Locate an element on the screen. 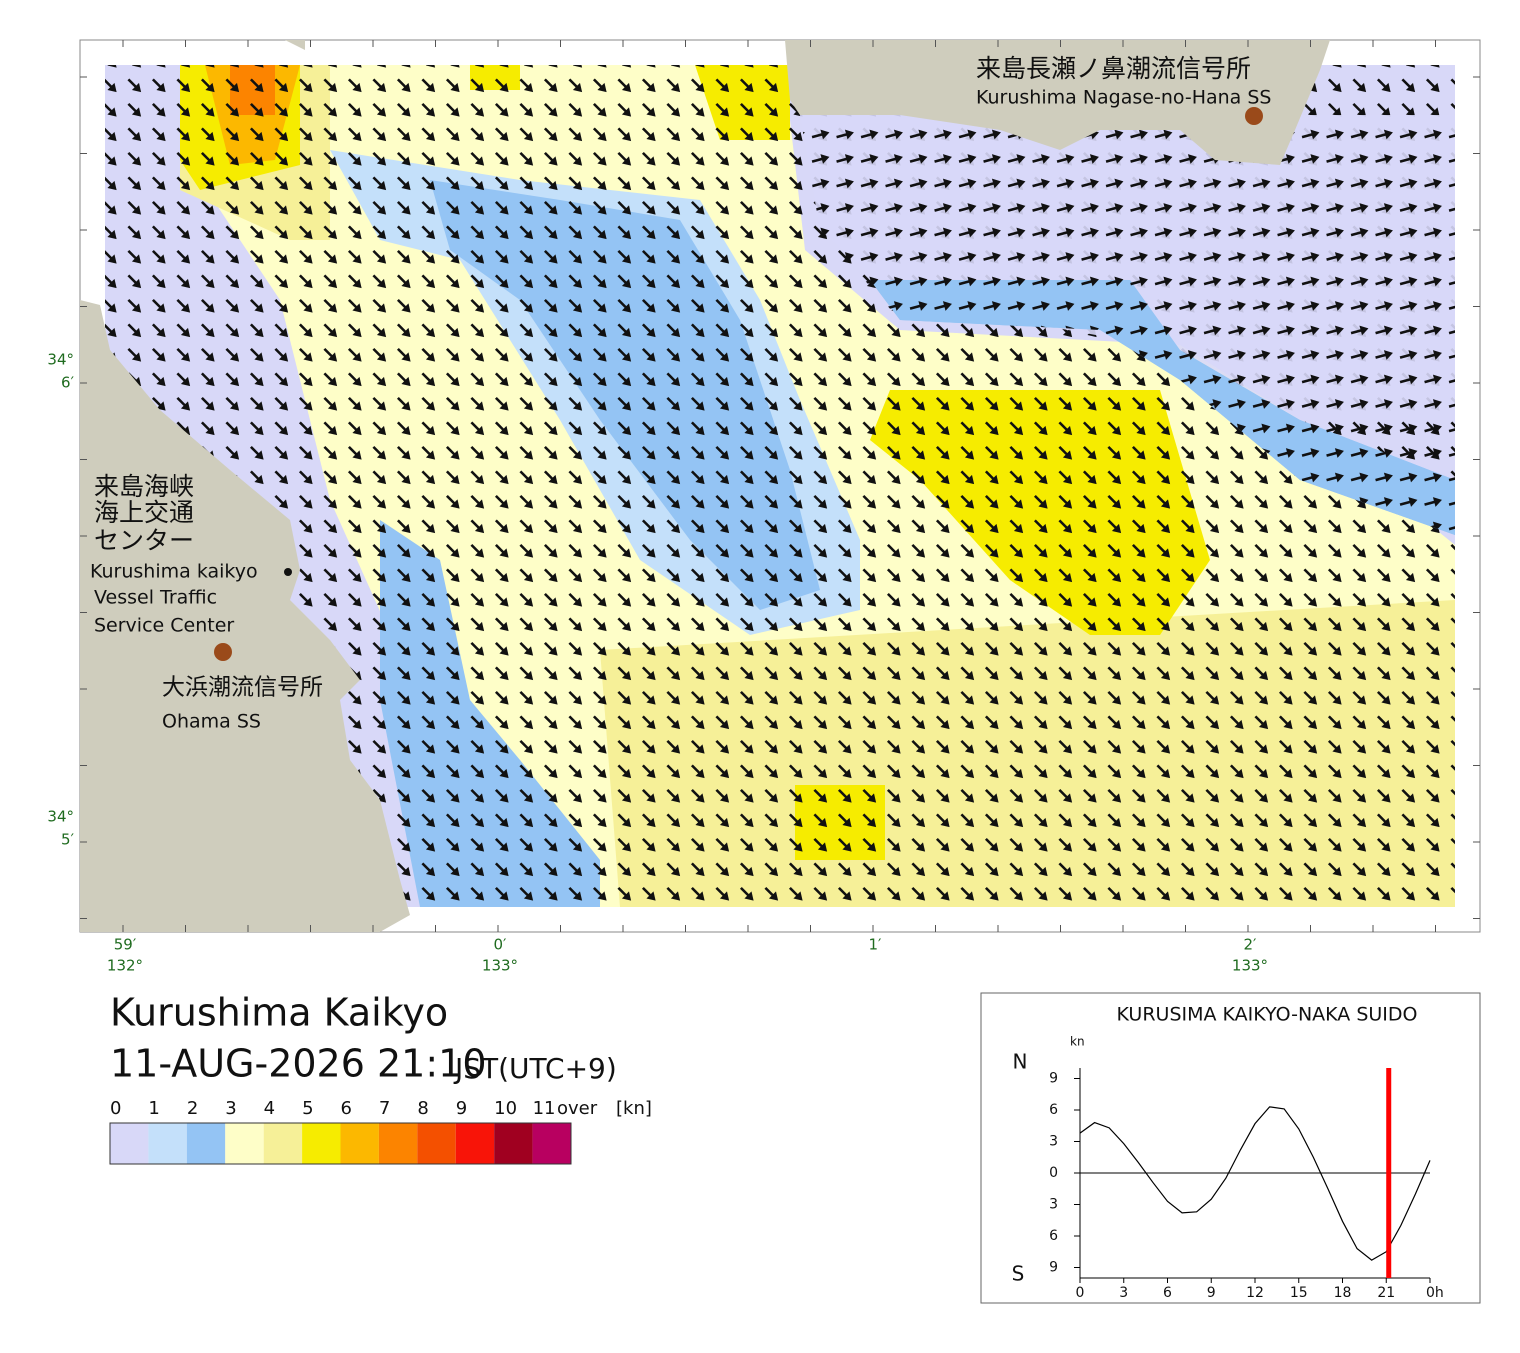 This screenshot has width=1520, height=1353. y-unit: kn is located at coordinates (1077, 1042).